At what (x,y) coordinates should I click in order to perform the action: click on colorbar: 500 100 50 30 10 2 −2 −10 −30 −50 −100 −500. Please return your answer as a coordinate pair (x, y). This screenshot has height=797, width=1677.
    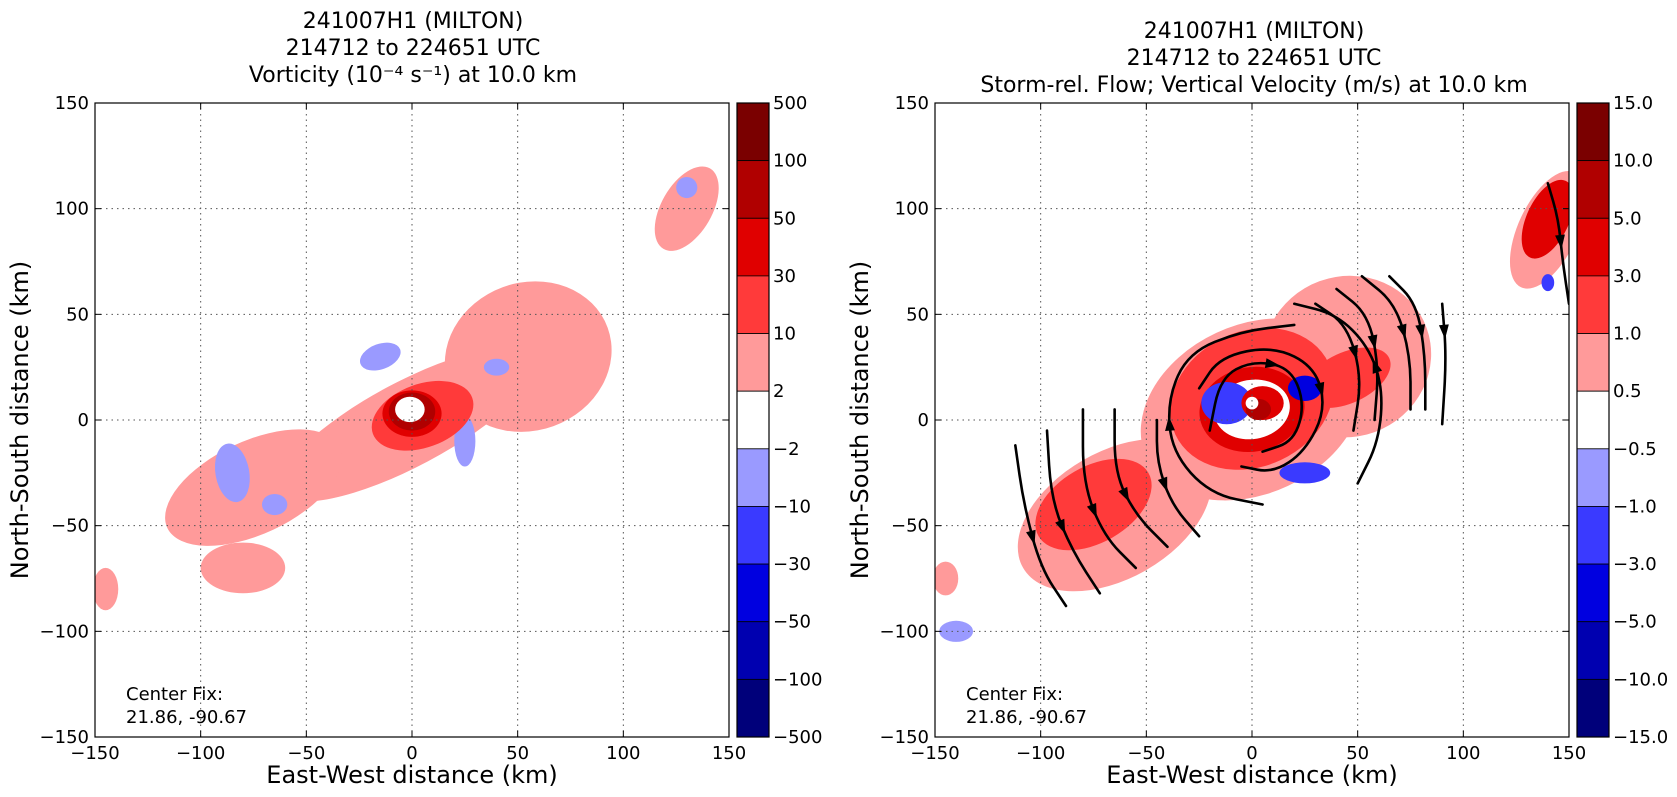
    Looking at the image, I should click on (779, 420).